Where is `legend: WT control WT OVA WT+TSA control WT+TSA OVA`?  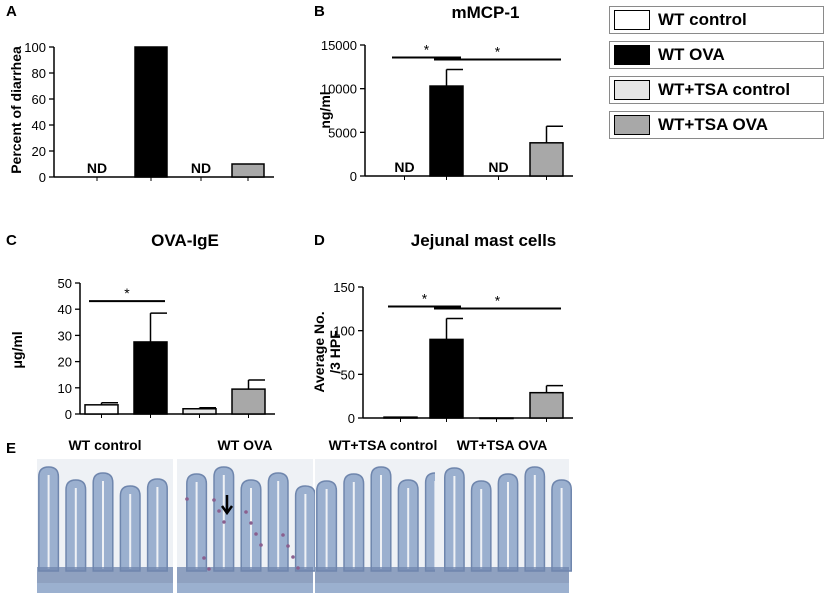 legend: WT control WT OVA WT+TSA control WT+TSA OVA is located at coordinates (716, 76).